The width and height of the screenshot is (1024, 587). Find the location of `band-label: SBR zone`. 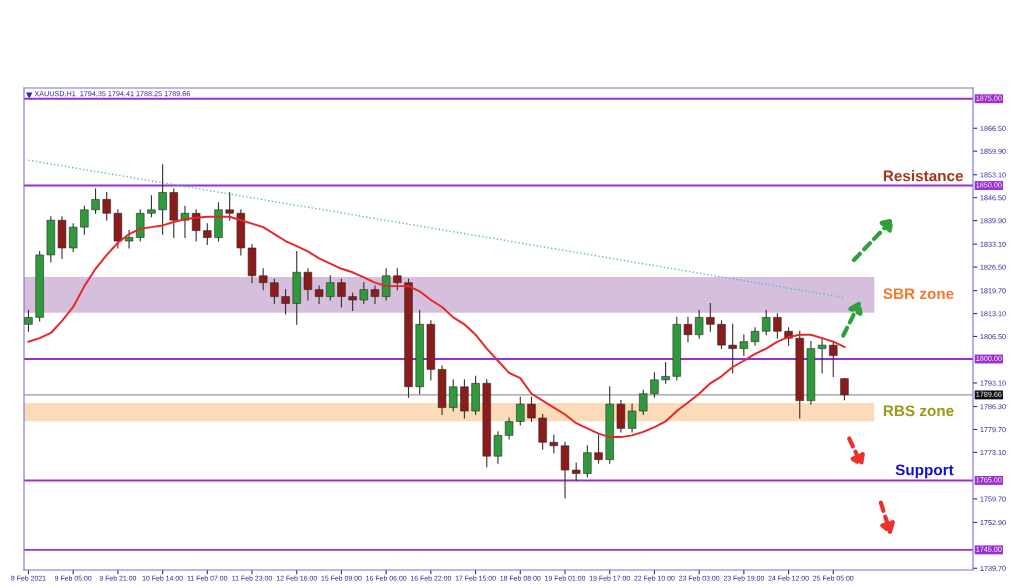

band-label: SBR zone is located at coordinates (918, 294).